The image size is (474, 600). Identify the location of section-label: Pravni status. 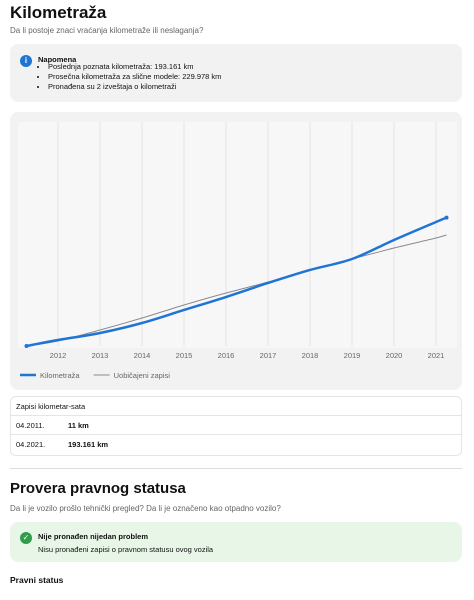
(37, 580).